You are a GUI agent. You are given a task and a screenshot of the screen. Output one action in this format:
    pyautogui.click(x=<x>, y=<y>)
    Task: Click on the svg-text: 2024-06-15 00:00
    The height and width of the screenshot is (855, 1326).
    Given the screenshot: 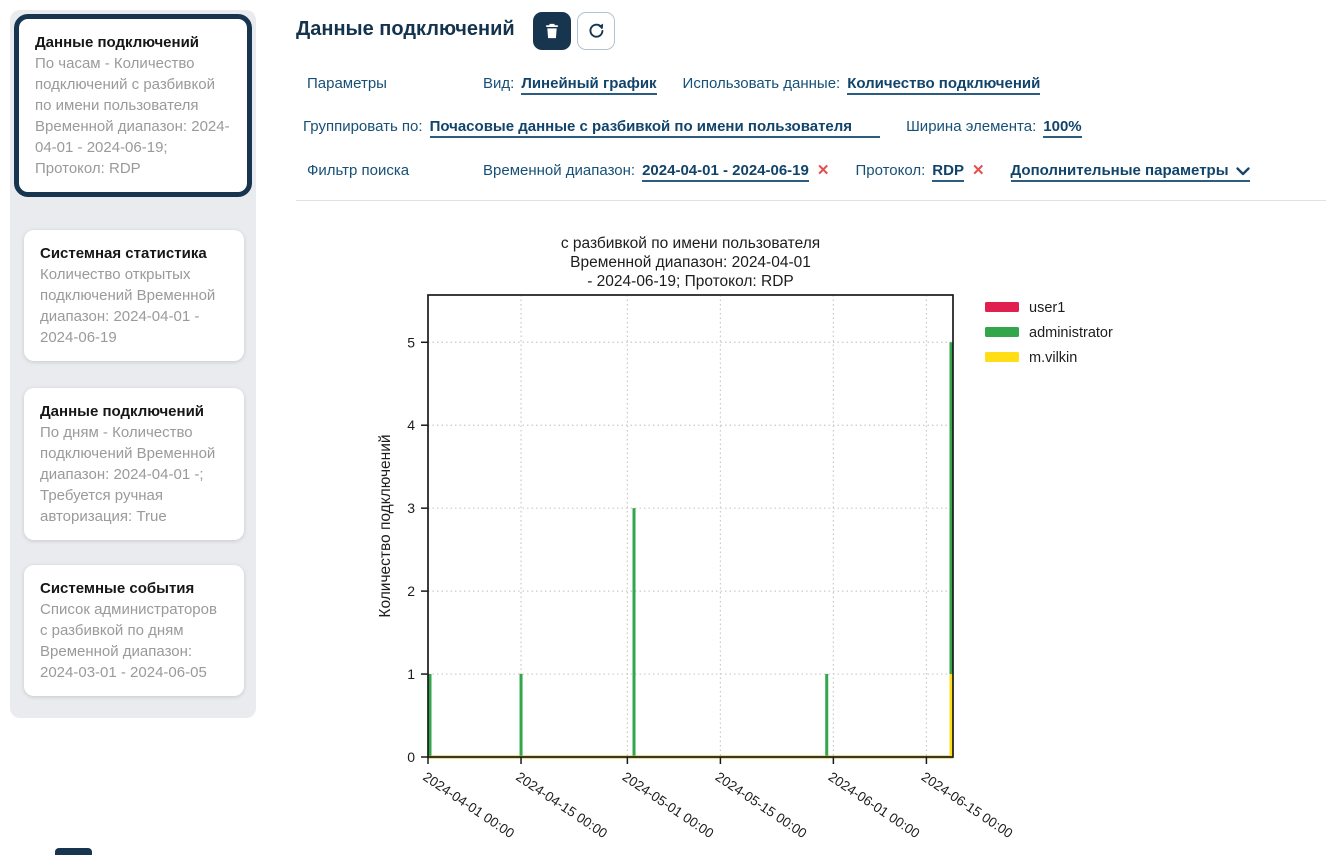 What is the action you would take?
    pyautogui.click(x=967, y=805)
    